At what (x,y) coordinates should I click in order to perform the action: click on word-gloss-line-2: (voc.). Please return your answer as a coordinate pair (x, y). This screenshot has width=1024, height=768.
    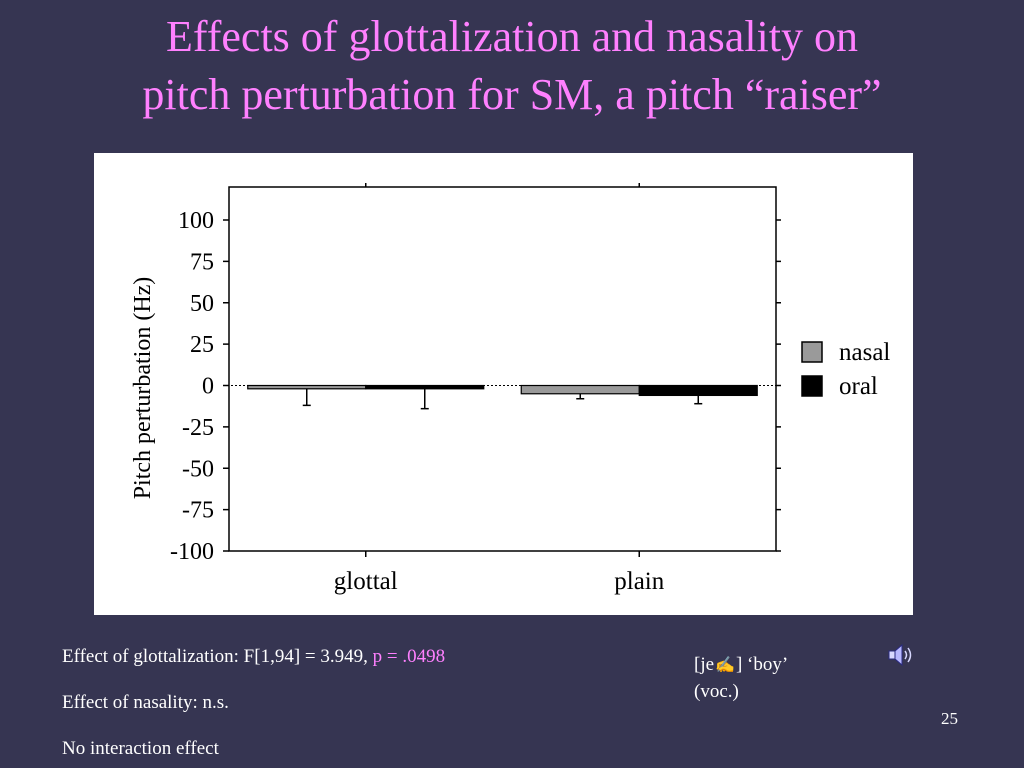
    Looking at the image, I should click on (716, 691).